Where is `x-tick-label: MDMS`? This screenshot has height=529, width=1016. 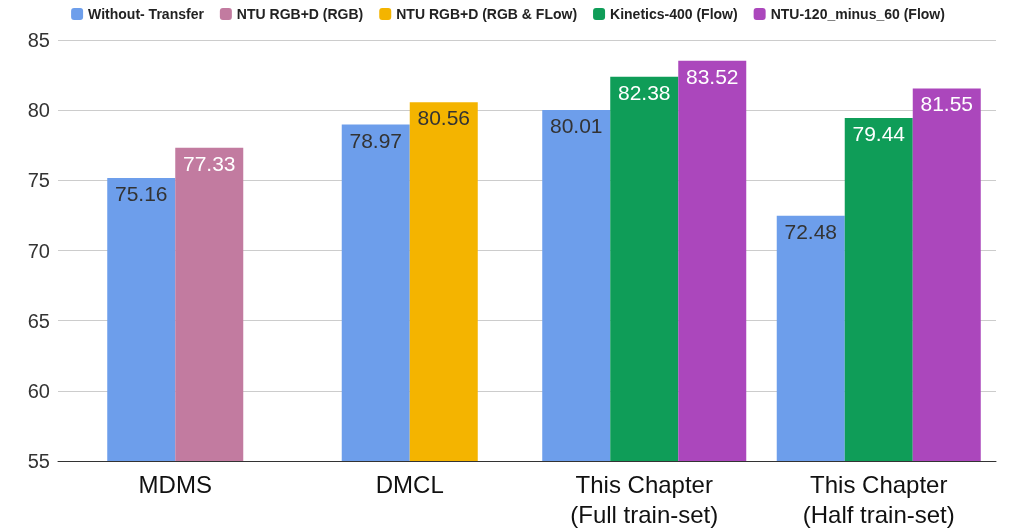 x-tick-label: MDMS is located at coordinates (175, 484).